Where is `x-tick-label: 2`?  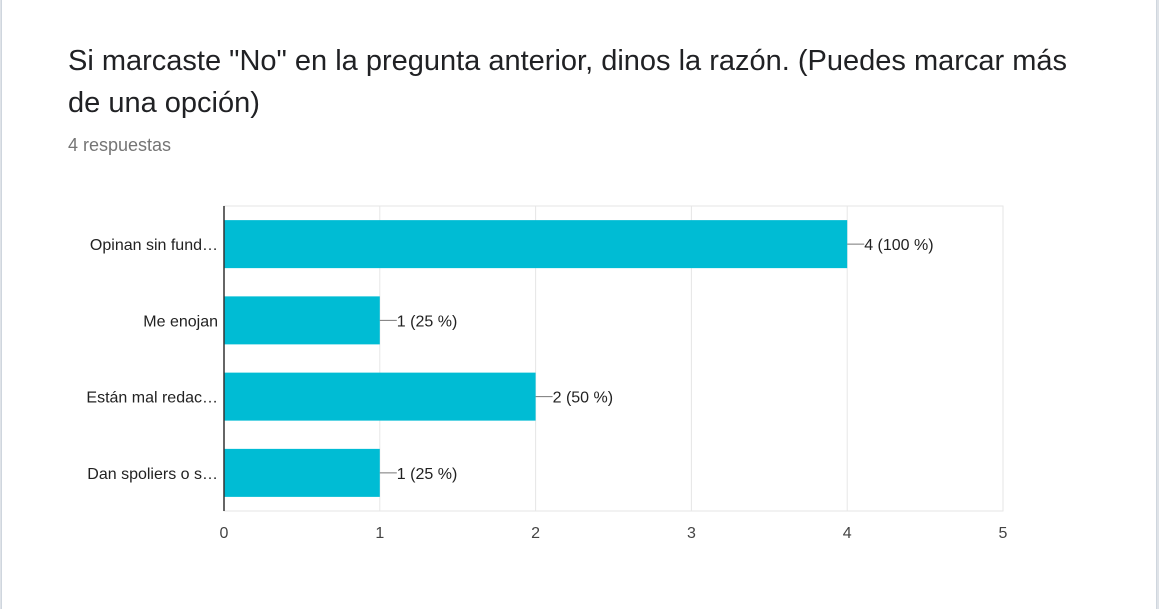 x-tick-label: 2 is located at coordinates (535, 533).